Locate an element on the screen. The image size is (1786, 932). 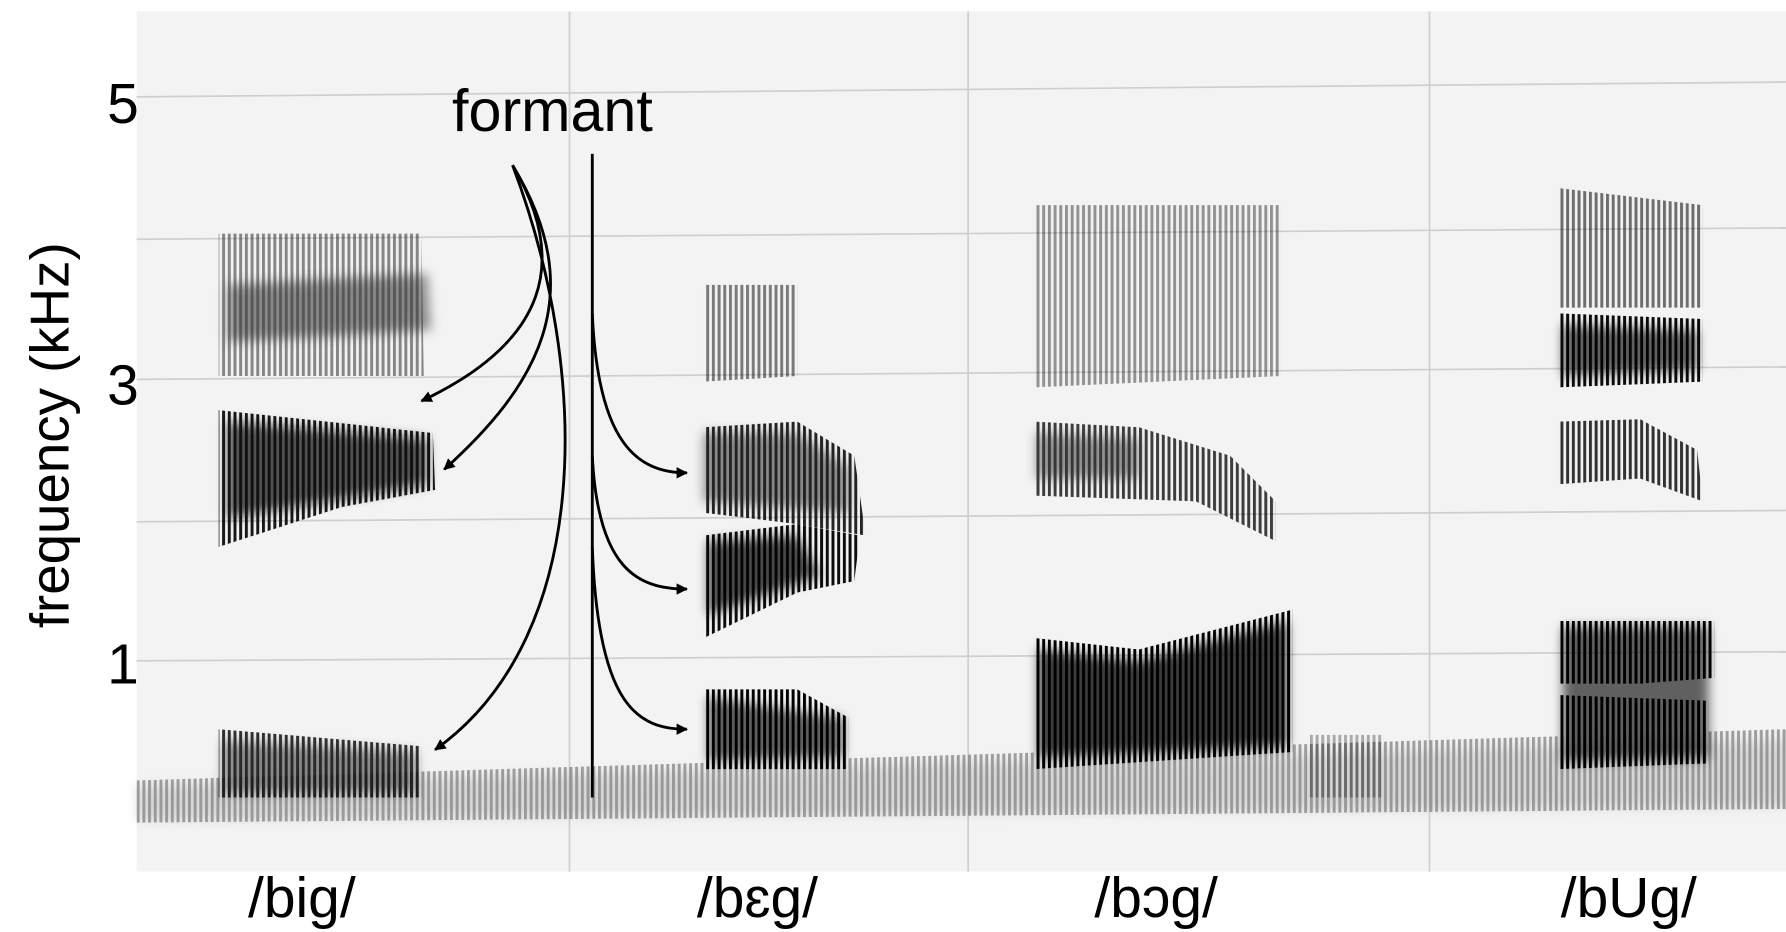
word-label: /bUg/ is located at coordinates (1629, 898).